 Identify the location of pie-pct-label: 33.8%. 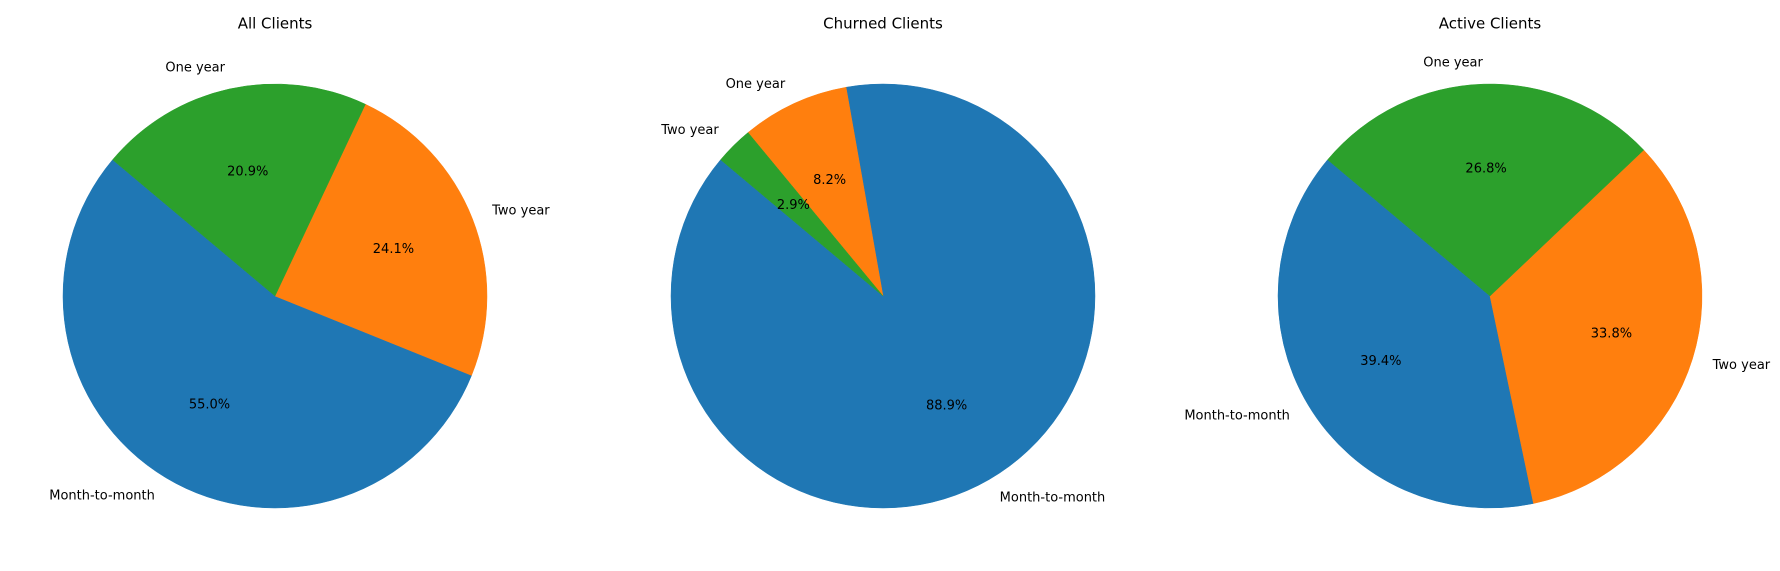
(1611, 333).